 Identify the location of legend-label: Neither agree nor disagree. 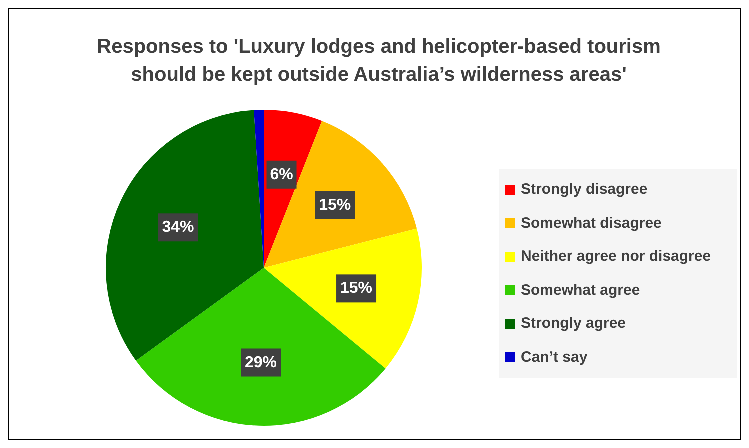
(616, 257).